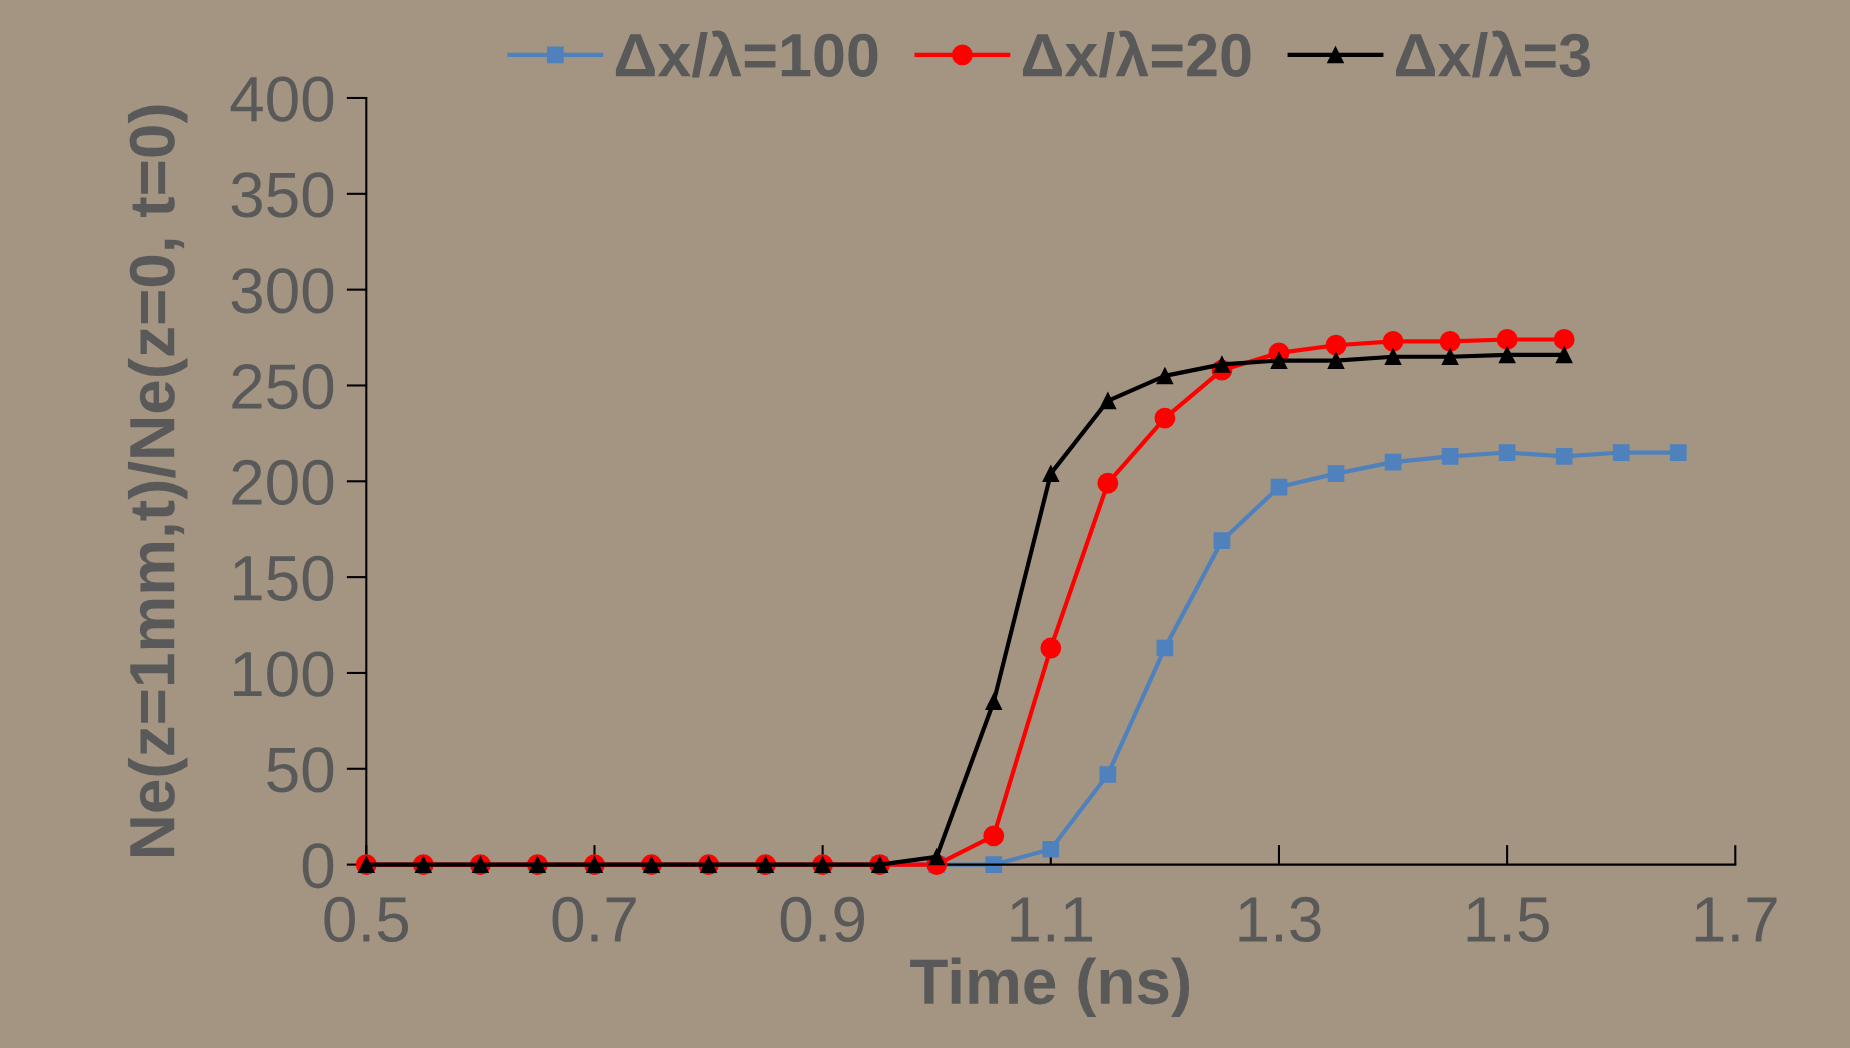 The width and height of the screenshot is (1850, 1048). What do you see at coordinates (300, 770) in the screenshot?
I see `y-tick-label: 50` at bounding box center [300, 770].